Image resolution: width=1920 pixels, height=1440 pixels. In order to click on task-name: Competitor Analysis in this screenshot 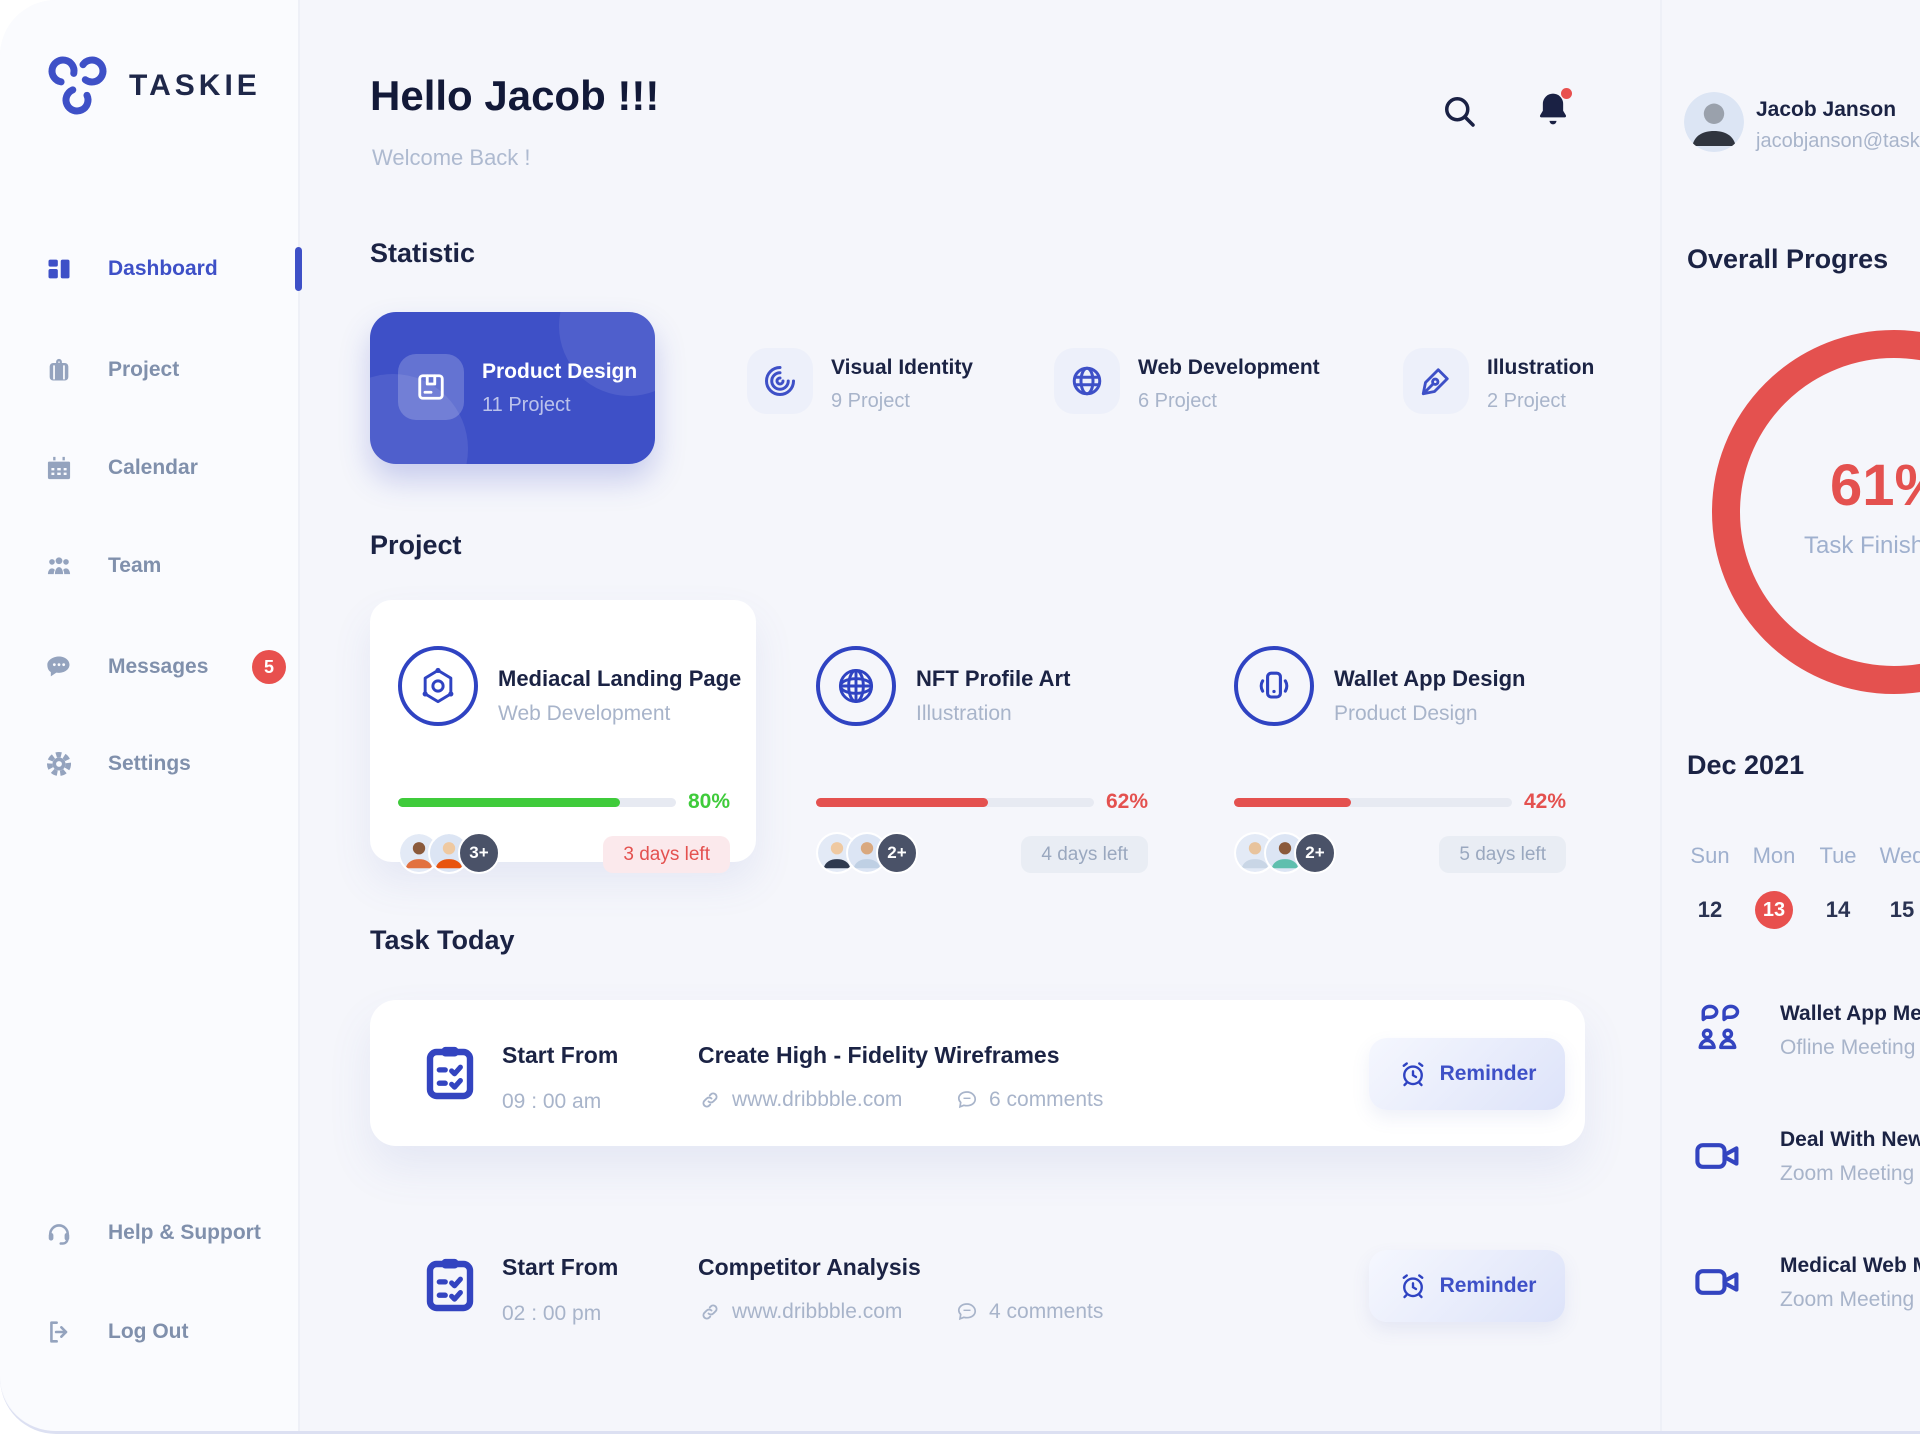, I will do `click(809, 1267)`.